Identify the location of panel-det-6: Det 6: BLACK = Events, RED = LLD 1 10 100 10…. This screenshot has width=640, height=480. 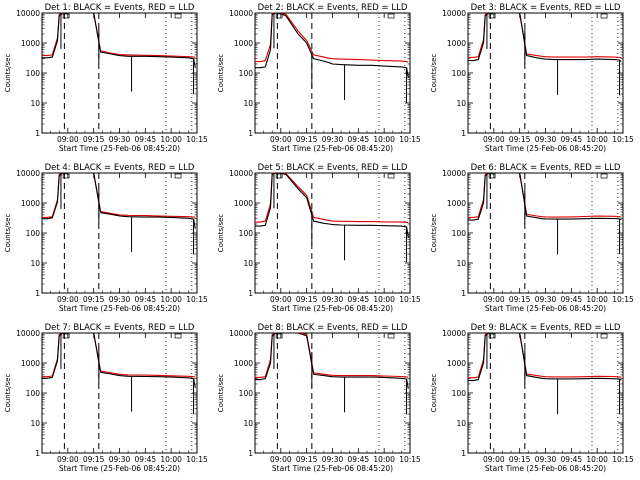
(532, 238).